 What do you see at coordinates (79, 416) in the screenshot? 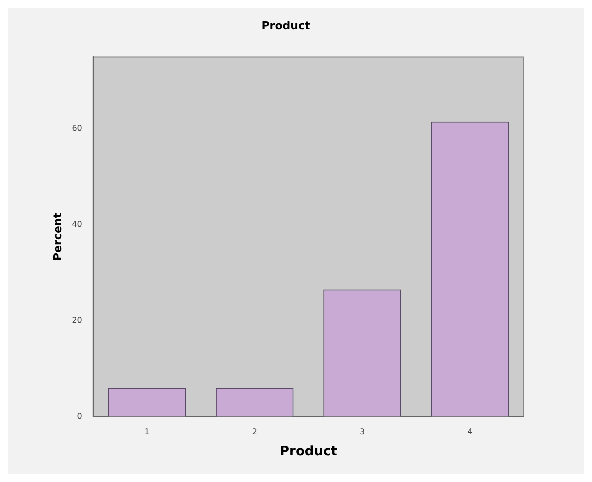
I see `y-tick-label: 0` at bounding box center [79, 416].